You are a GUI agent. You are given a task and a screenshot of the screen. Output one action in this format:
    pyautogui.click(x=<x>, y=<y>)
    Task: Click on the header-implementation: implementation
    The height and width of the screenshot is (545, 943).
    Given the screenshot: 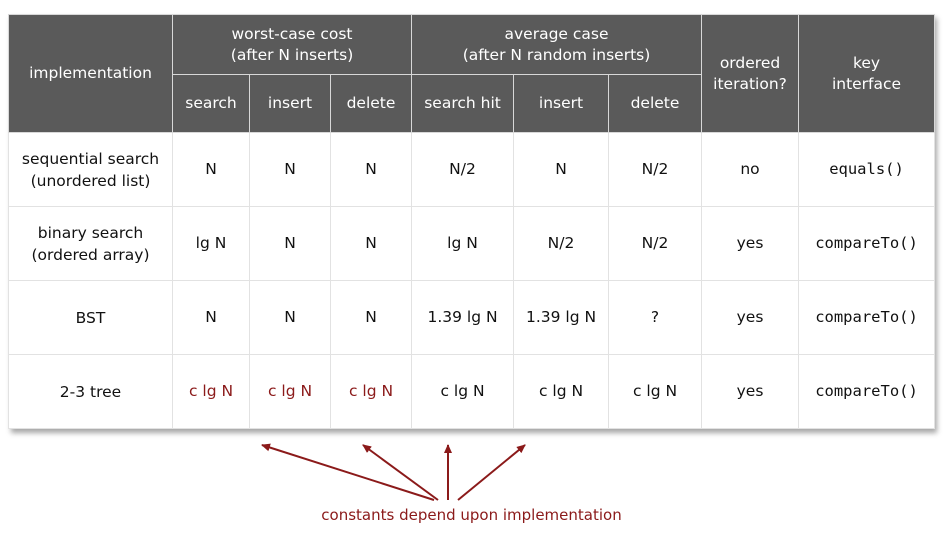 What is the action you would take?
    pyautogui.click(x=90, y=73)
    